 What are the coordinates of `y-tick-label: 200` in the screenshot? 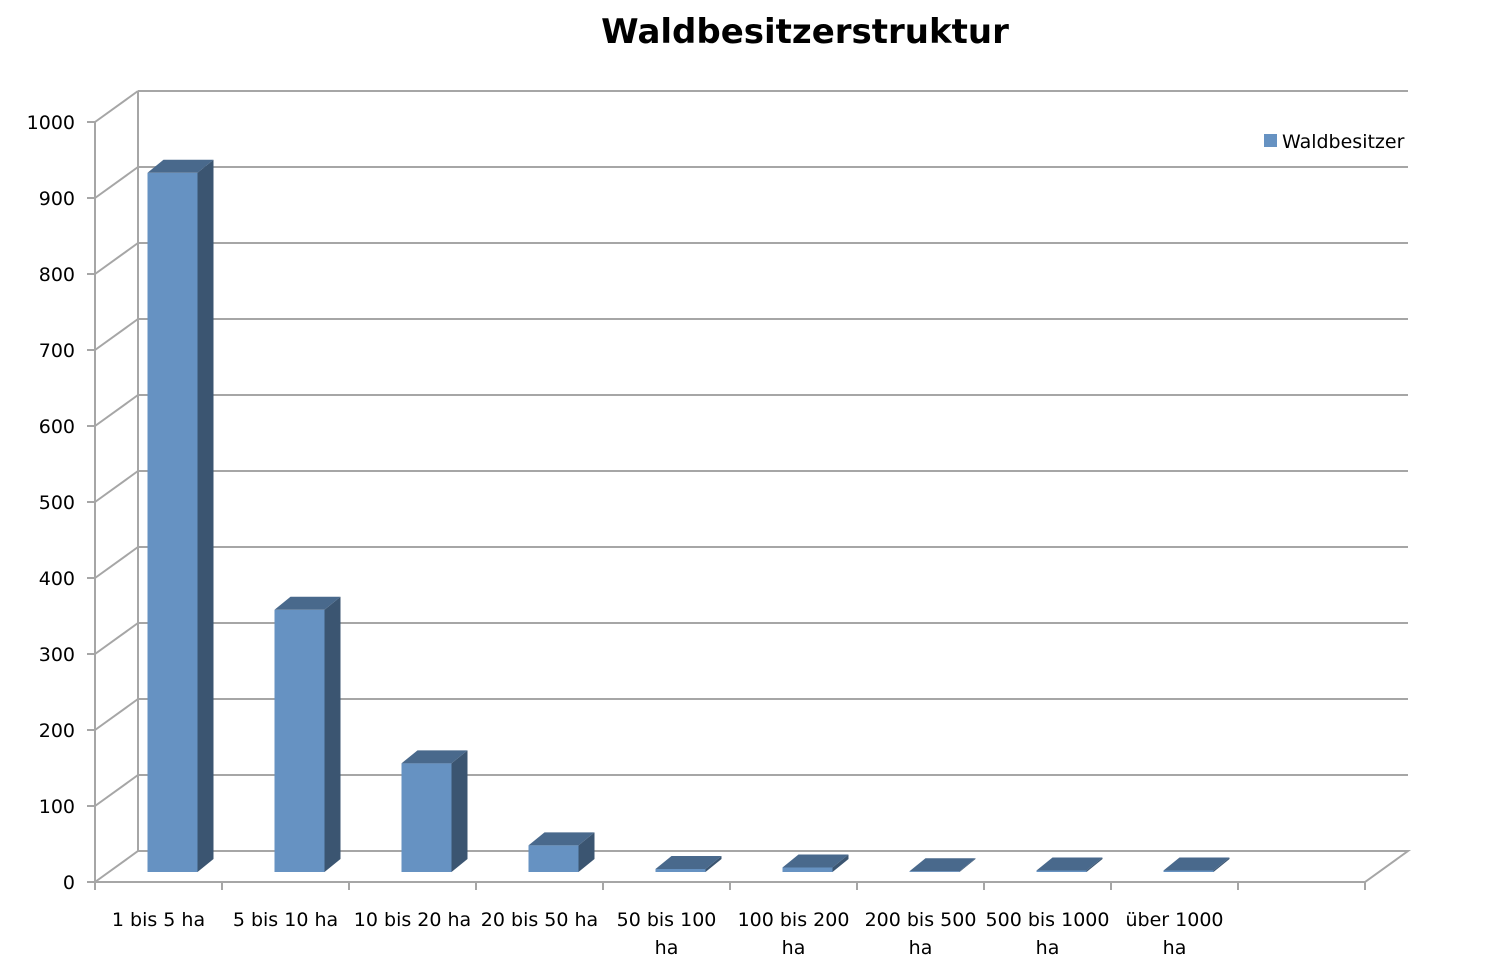 It's located at (57, 731).